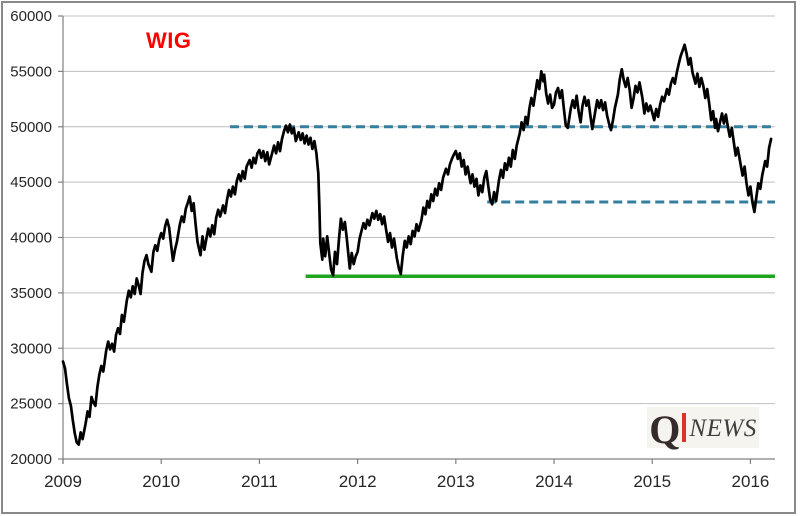 The height and width of the screenshot is (516, 800). What do you see at coordinates (31, 348) in the screenshot?
I see `y-axis-tick-label: 30000` at bounding box center [31, 348].